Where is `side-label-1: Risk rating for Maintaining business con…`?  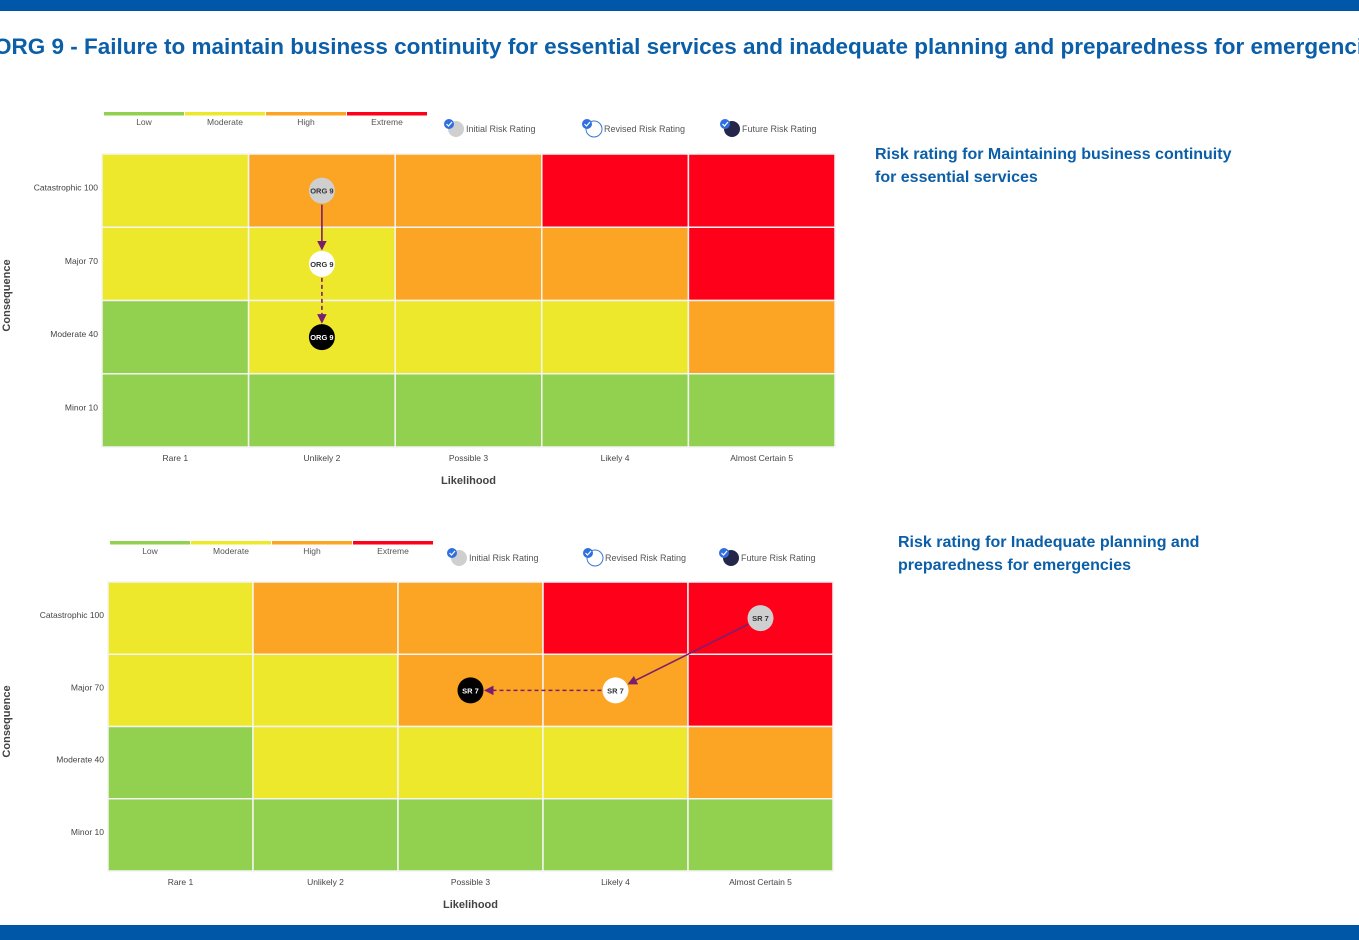
side-label-1: Risk rating for Maintaining business con… is located at coordinates (1053, 166).